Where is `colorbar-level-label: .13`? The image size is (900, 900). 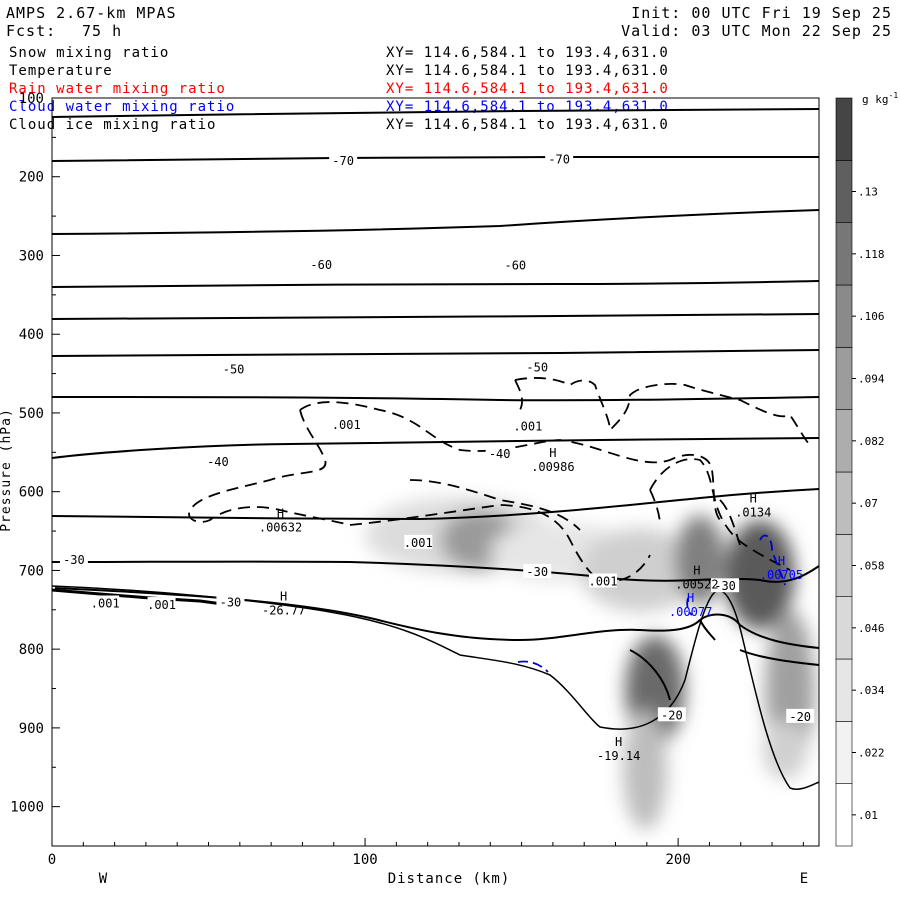
colorbar-level-label: .13 is located at coordinates (868, 192).